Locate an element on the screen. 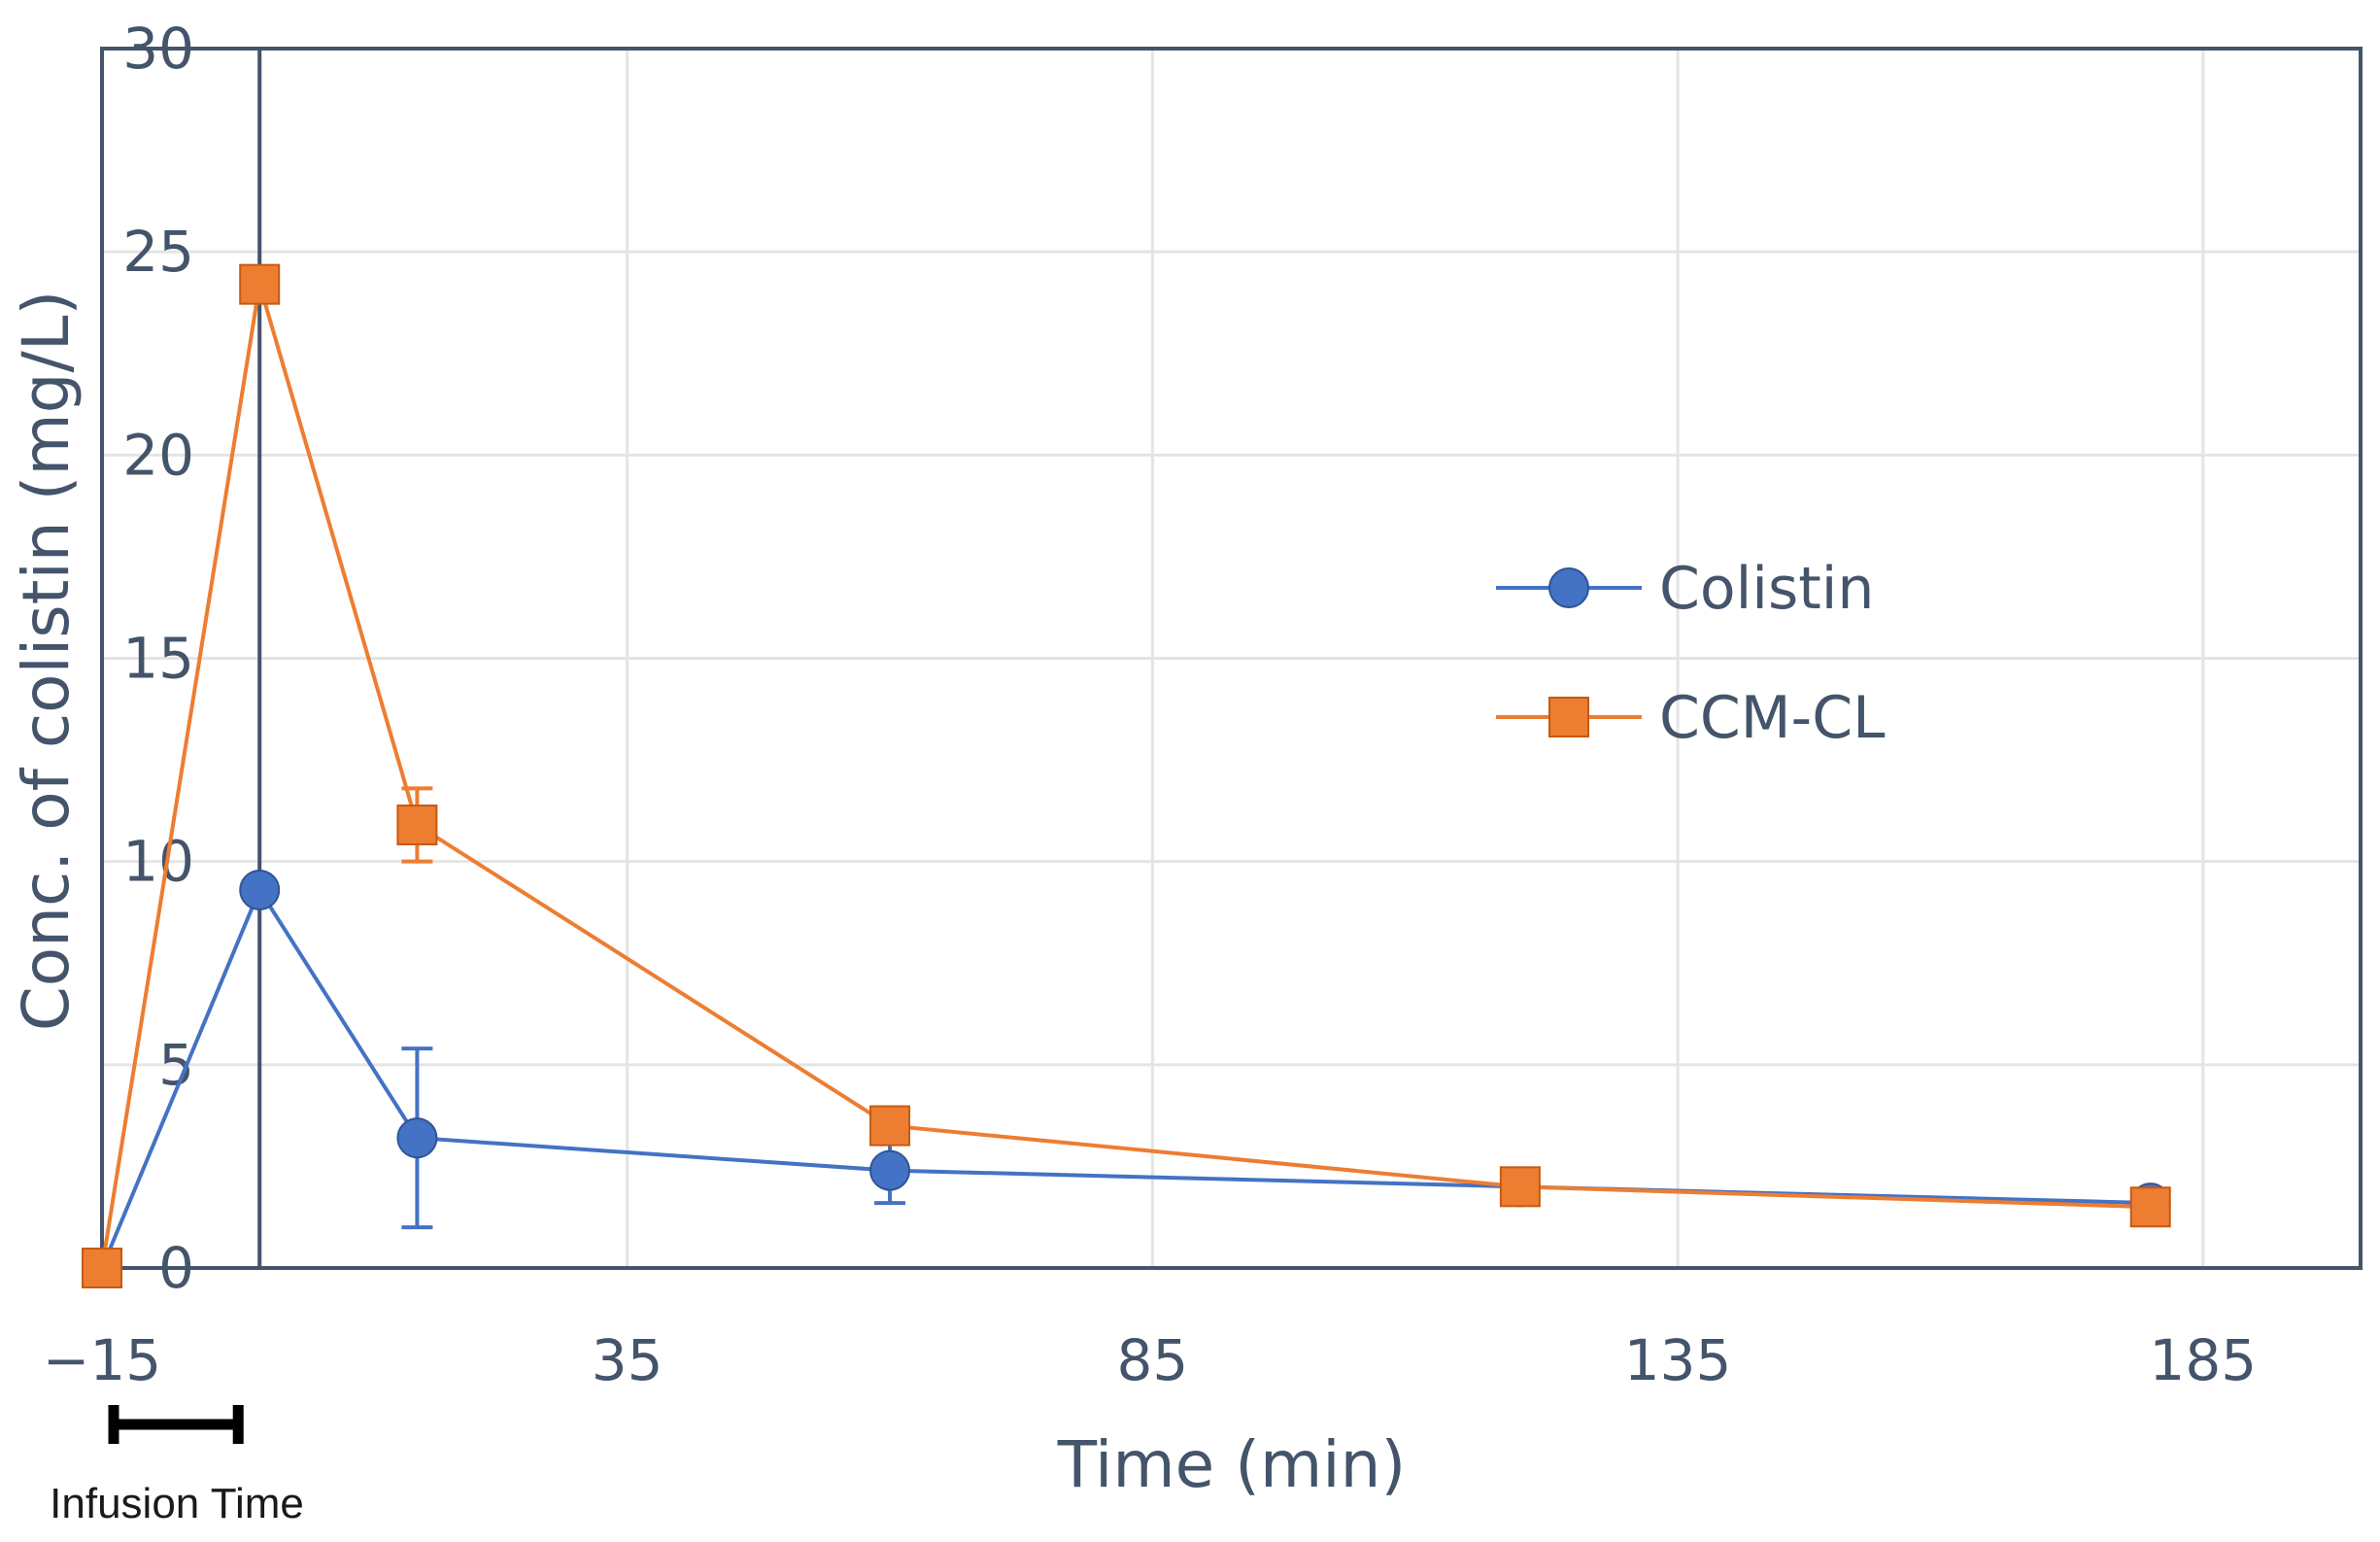  y-tick-label: 0 is located at coordinates (176, 1268).